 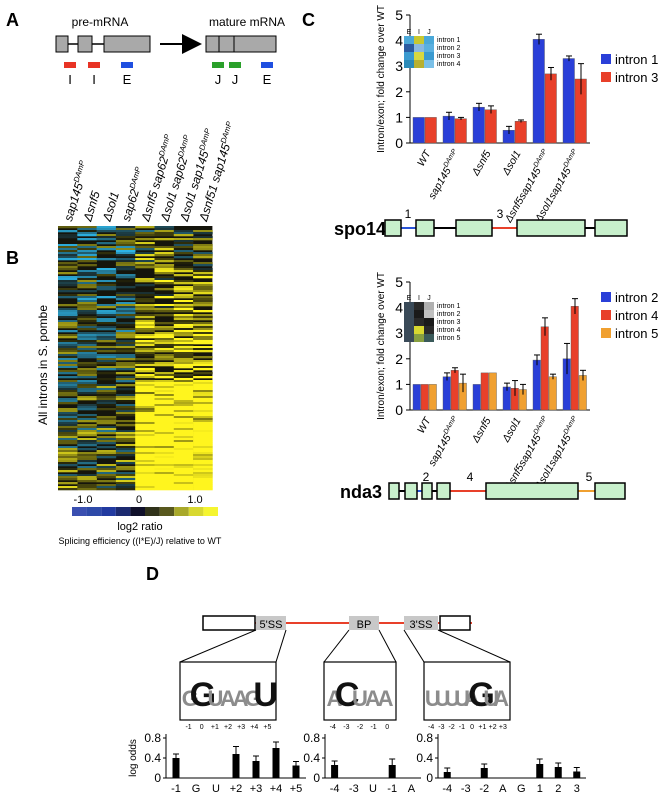 I want to click on d-5ss-cat-4: +3, so click(x=256, y=789).